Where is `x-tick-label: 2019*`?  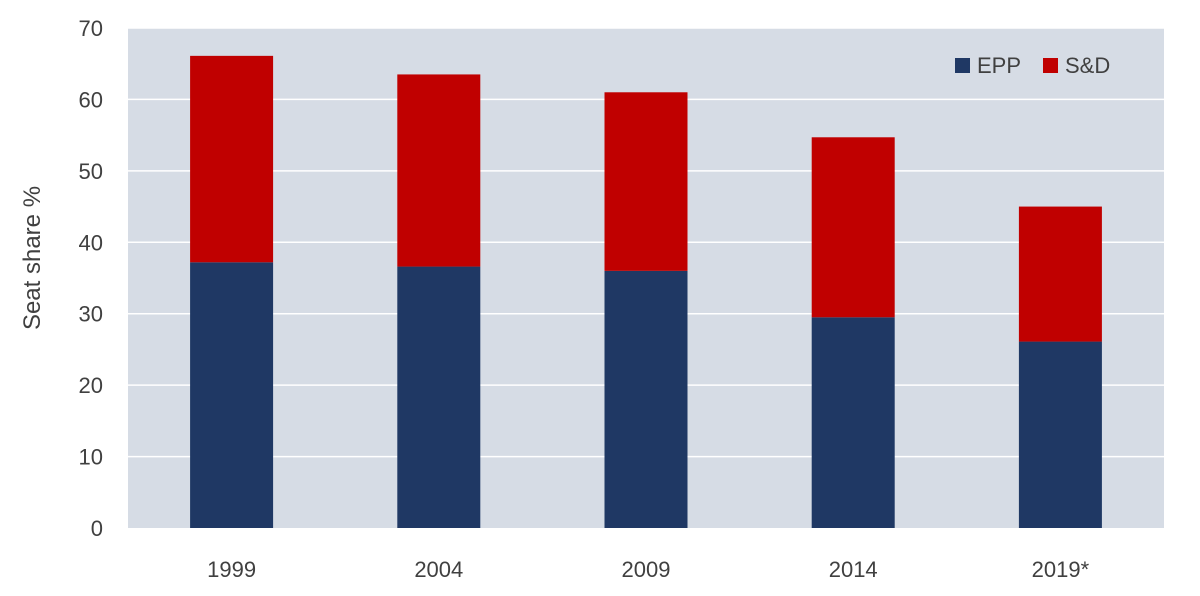 x-tick-label: 2019* is located at coordinates (1061, 569).